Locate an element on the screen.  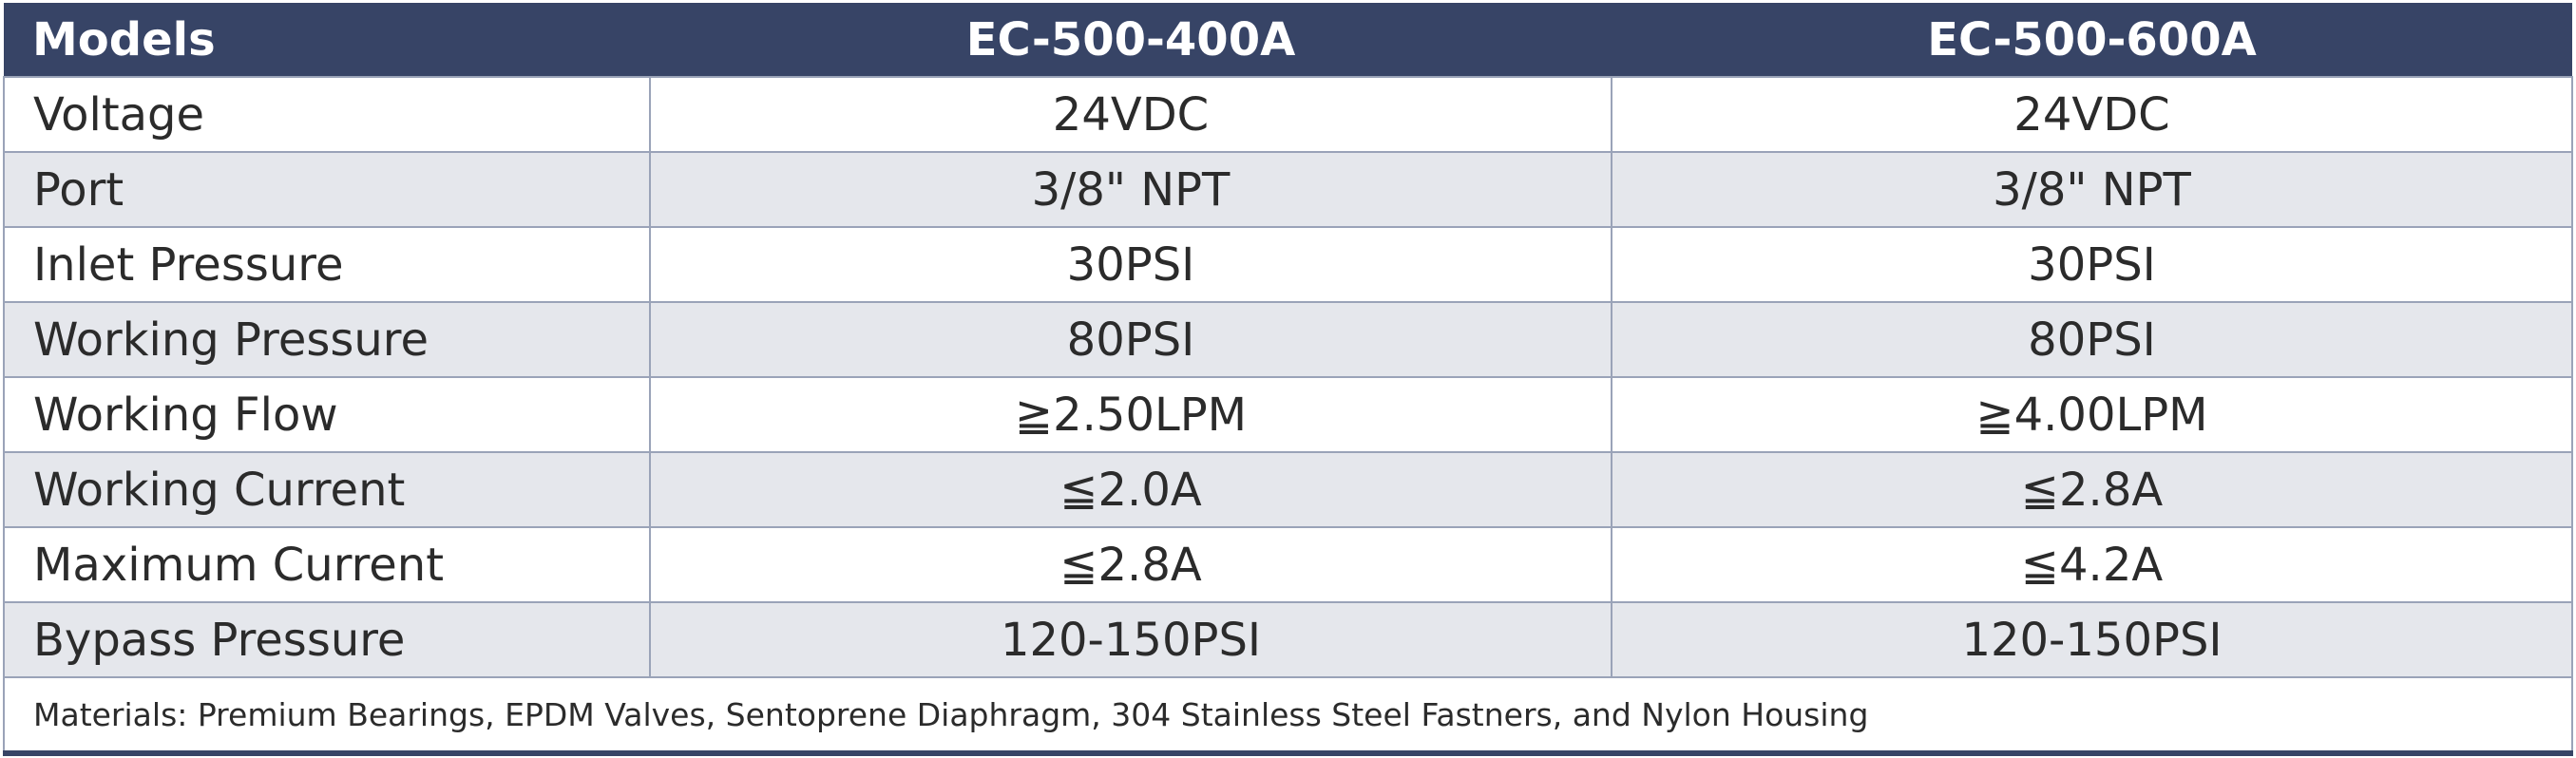
spec-table-header: Models EC-500-400A EC-500-600A is located at coordinates (1288, 40).